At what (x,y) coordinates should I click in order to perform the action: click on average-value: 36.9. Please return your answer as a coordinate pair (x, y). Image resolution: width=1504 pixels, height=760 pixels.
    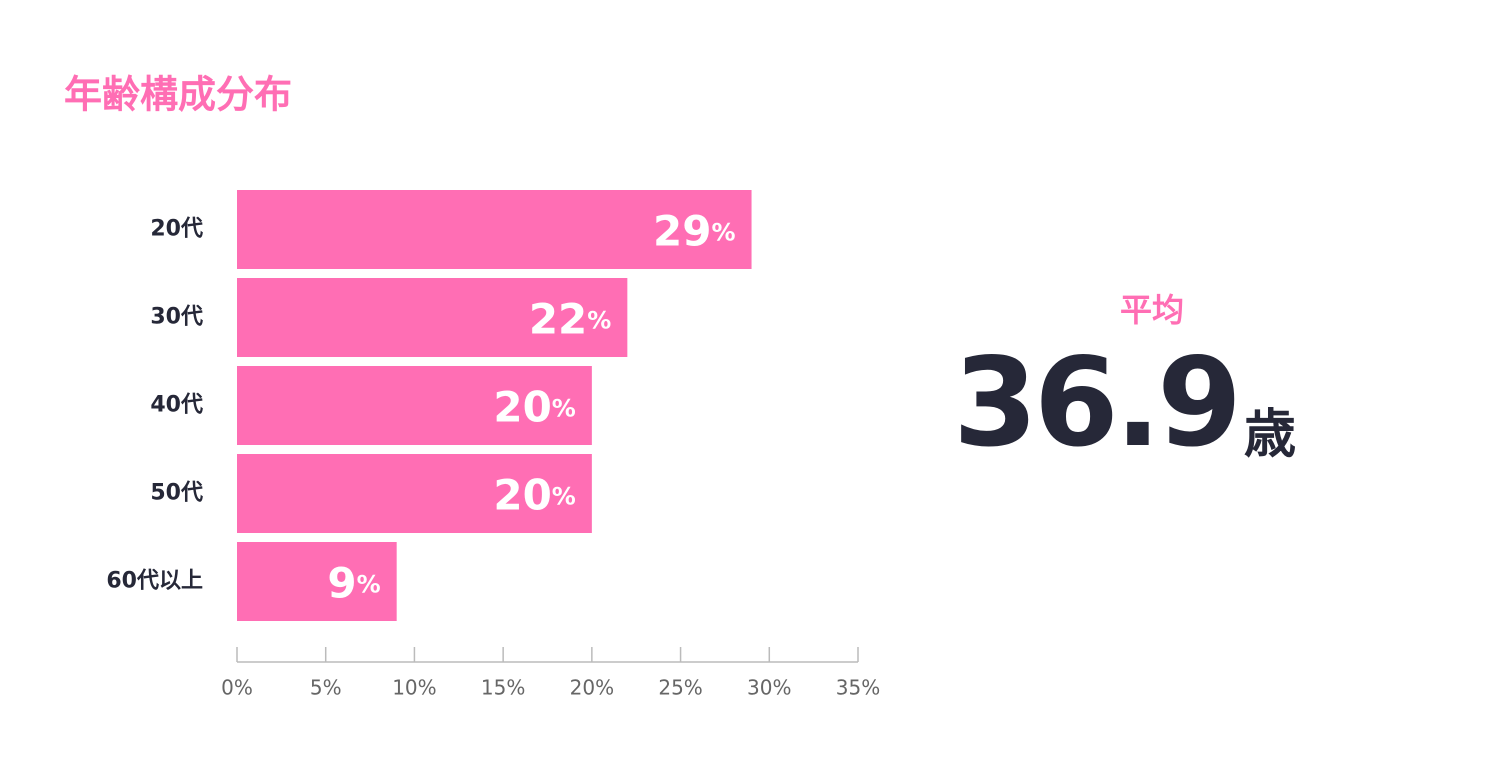
    Looking at the image, I should click on (1095, 403).